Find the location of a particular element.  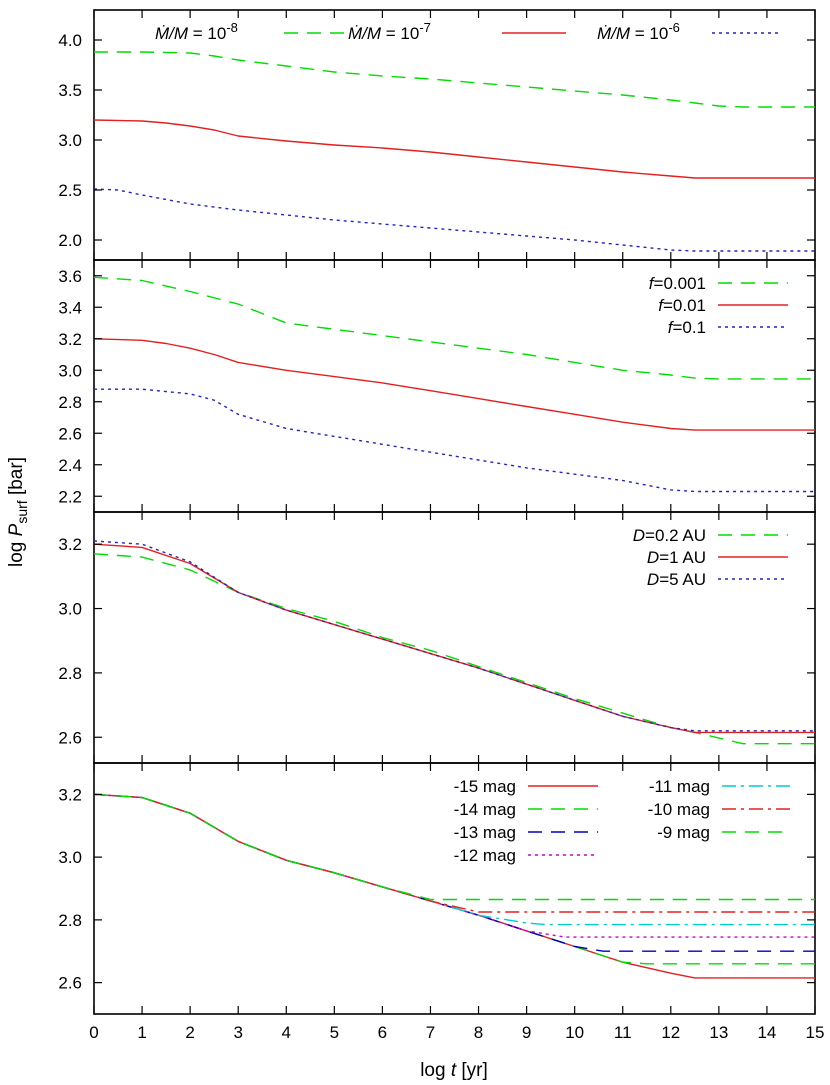

x-tick-label: 13 is located at coordinates (718, 1032).